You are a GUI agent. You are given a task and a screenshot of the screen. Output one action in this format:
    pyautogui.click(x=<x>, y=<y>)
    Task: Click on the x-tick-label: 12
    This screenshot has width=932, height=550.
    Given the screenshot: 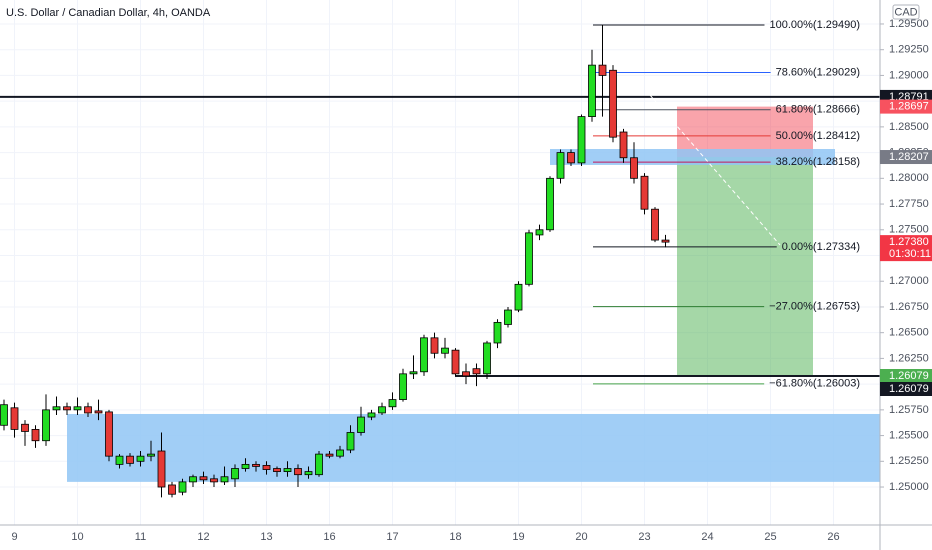 What is the action you would take?
    pyautogui.click(x=203, y=537)
    